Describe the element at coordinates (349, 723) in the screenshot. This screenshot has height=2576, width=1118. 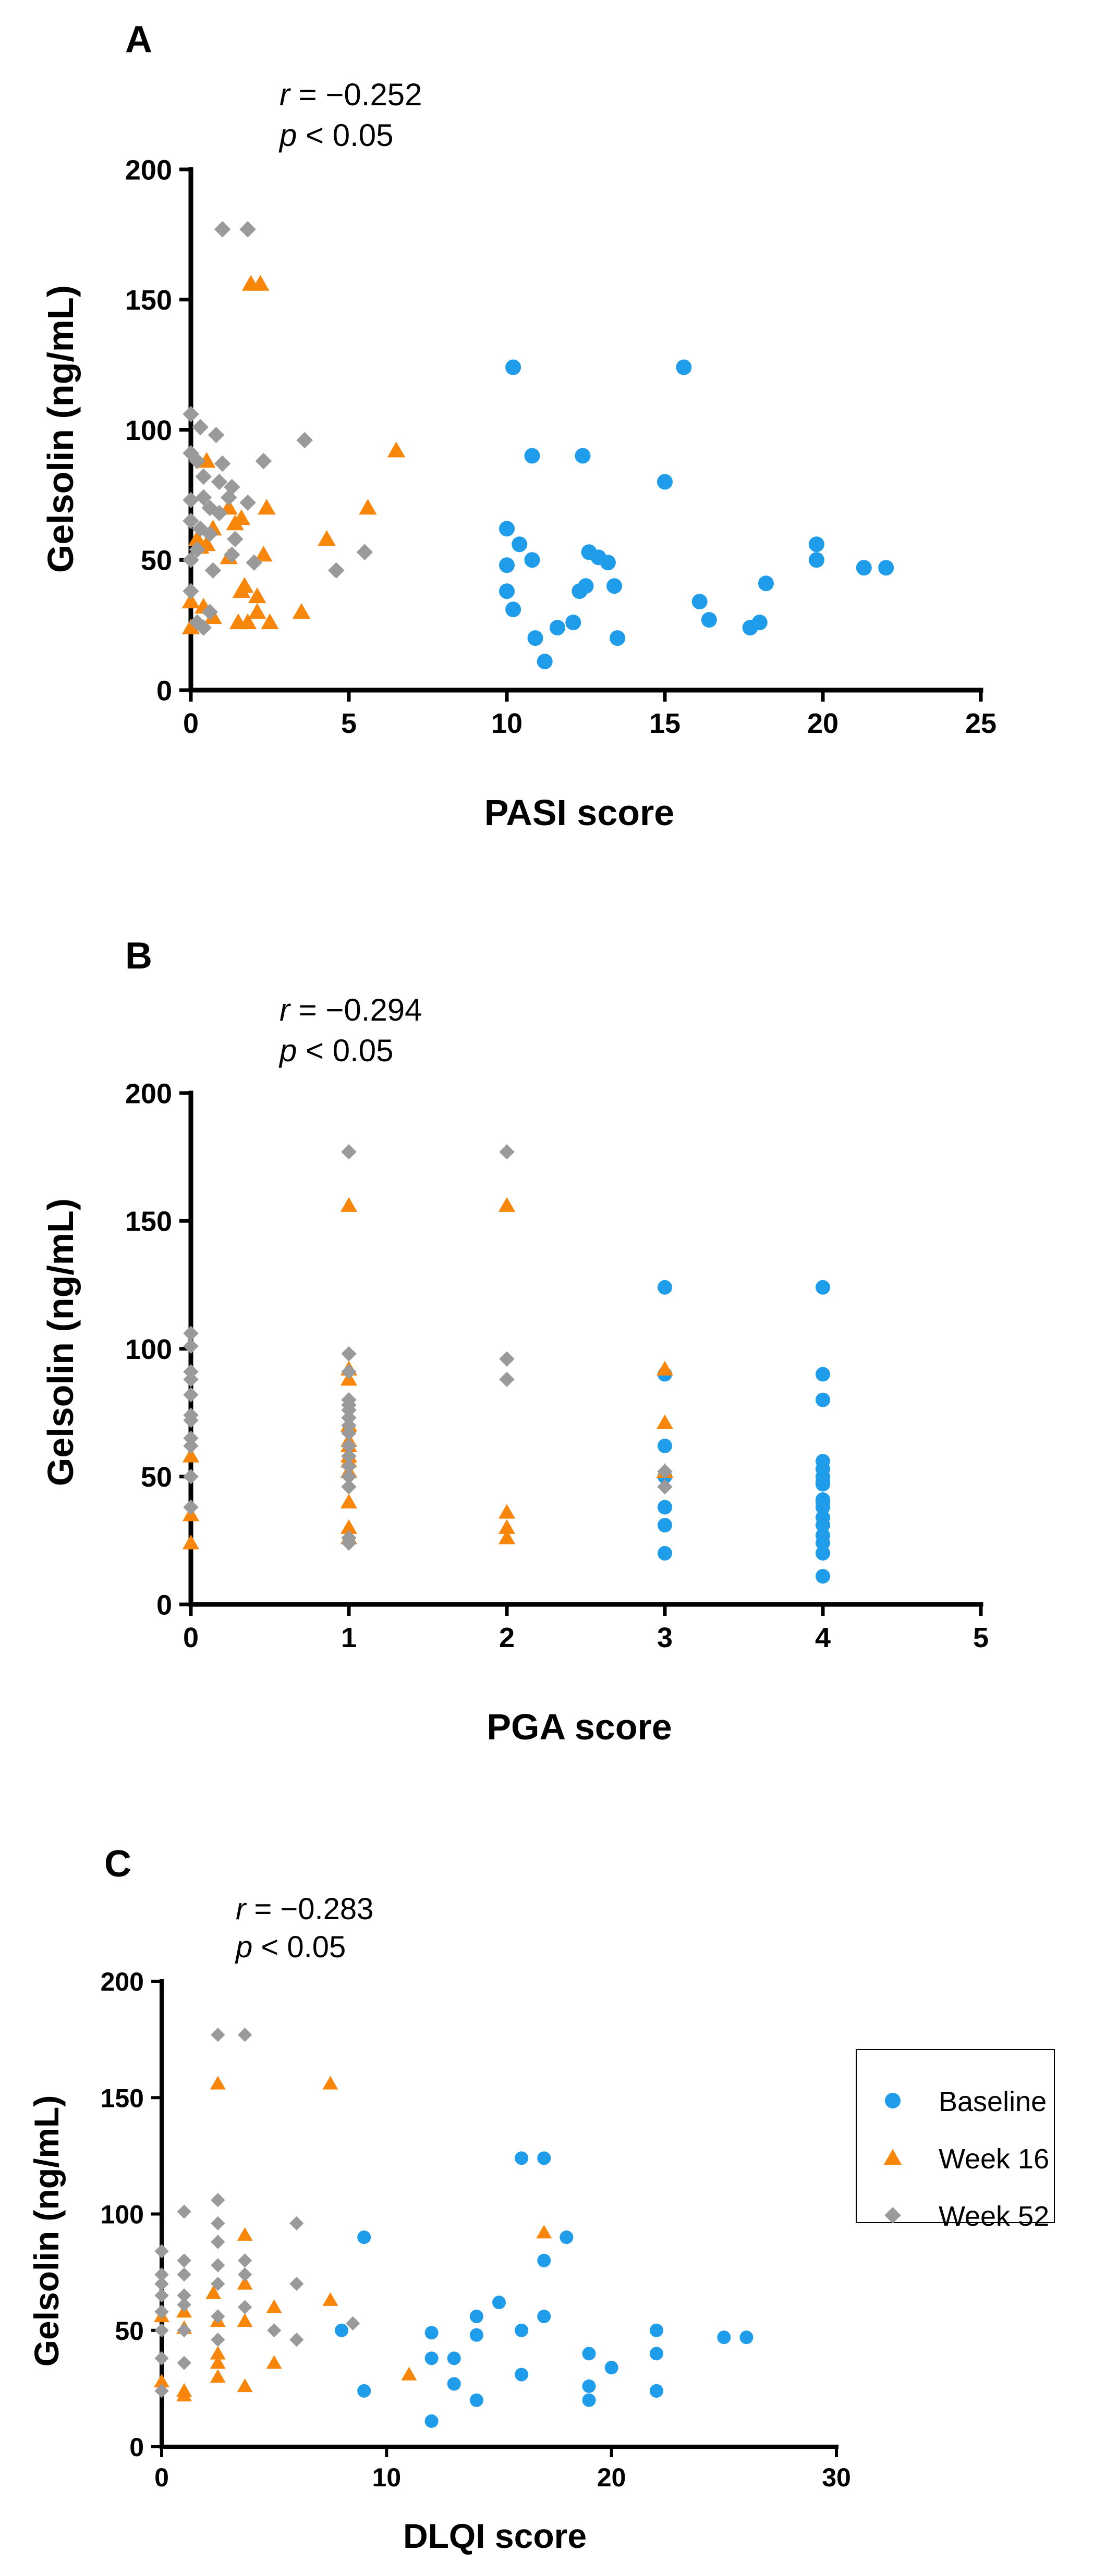
I see `x-tick-label-a-5: 5` at that location.